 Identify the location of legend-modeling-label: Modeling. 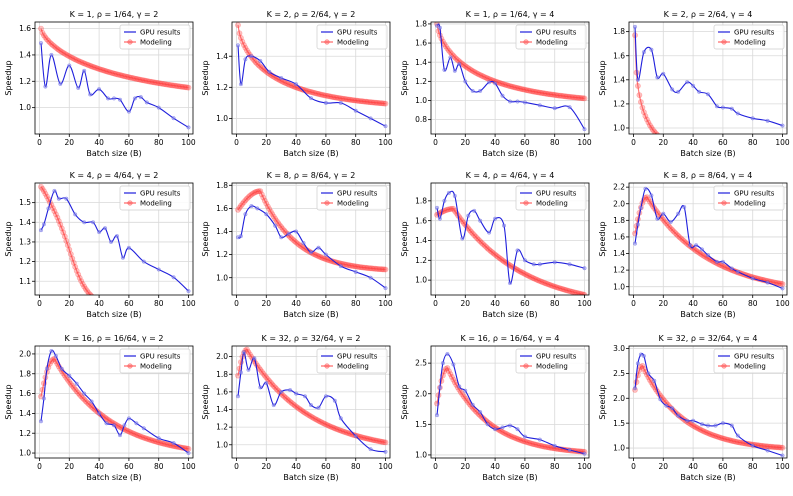
(353, 204).